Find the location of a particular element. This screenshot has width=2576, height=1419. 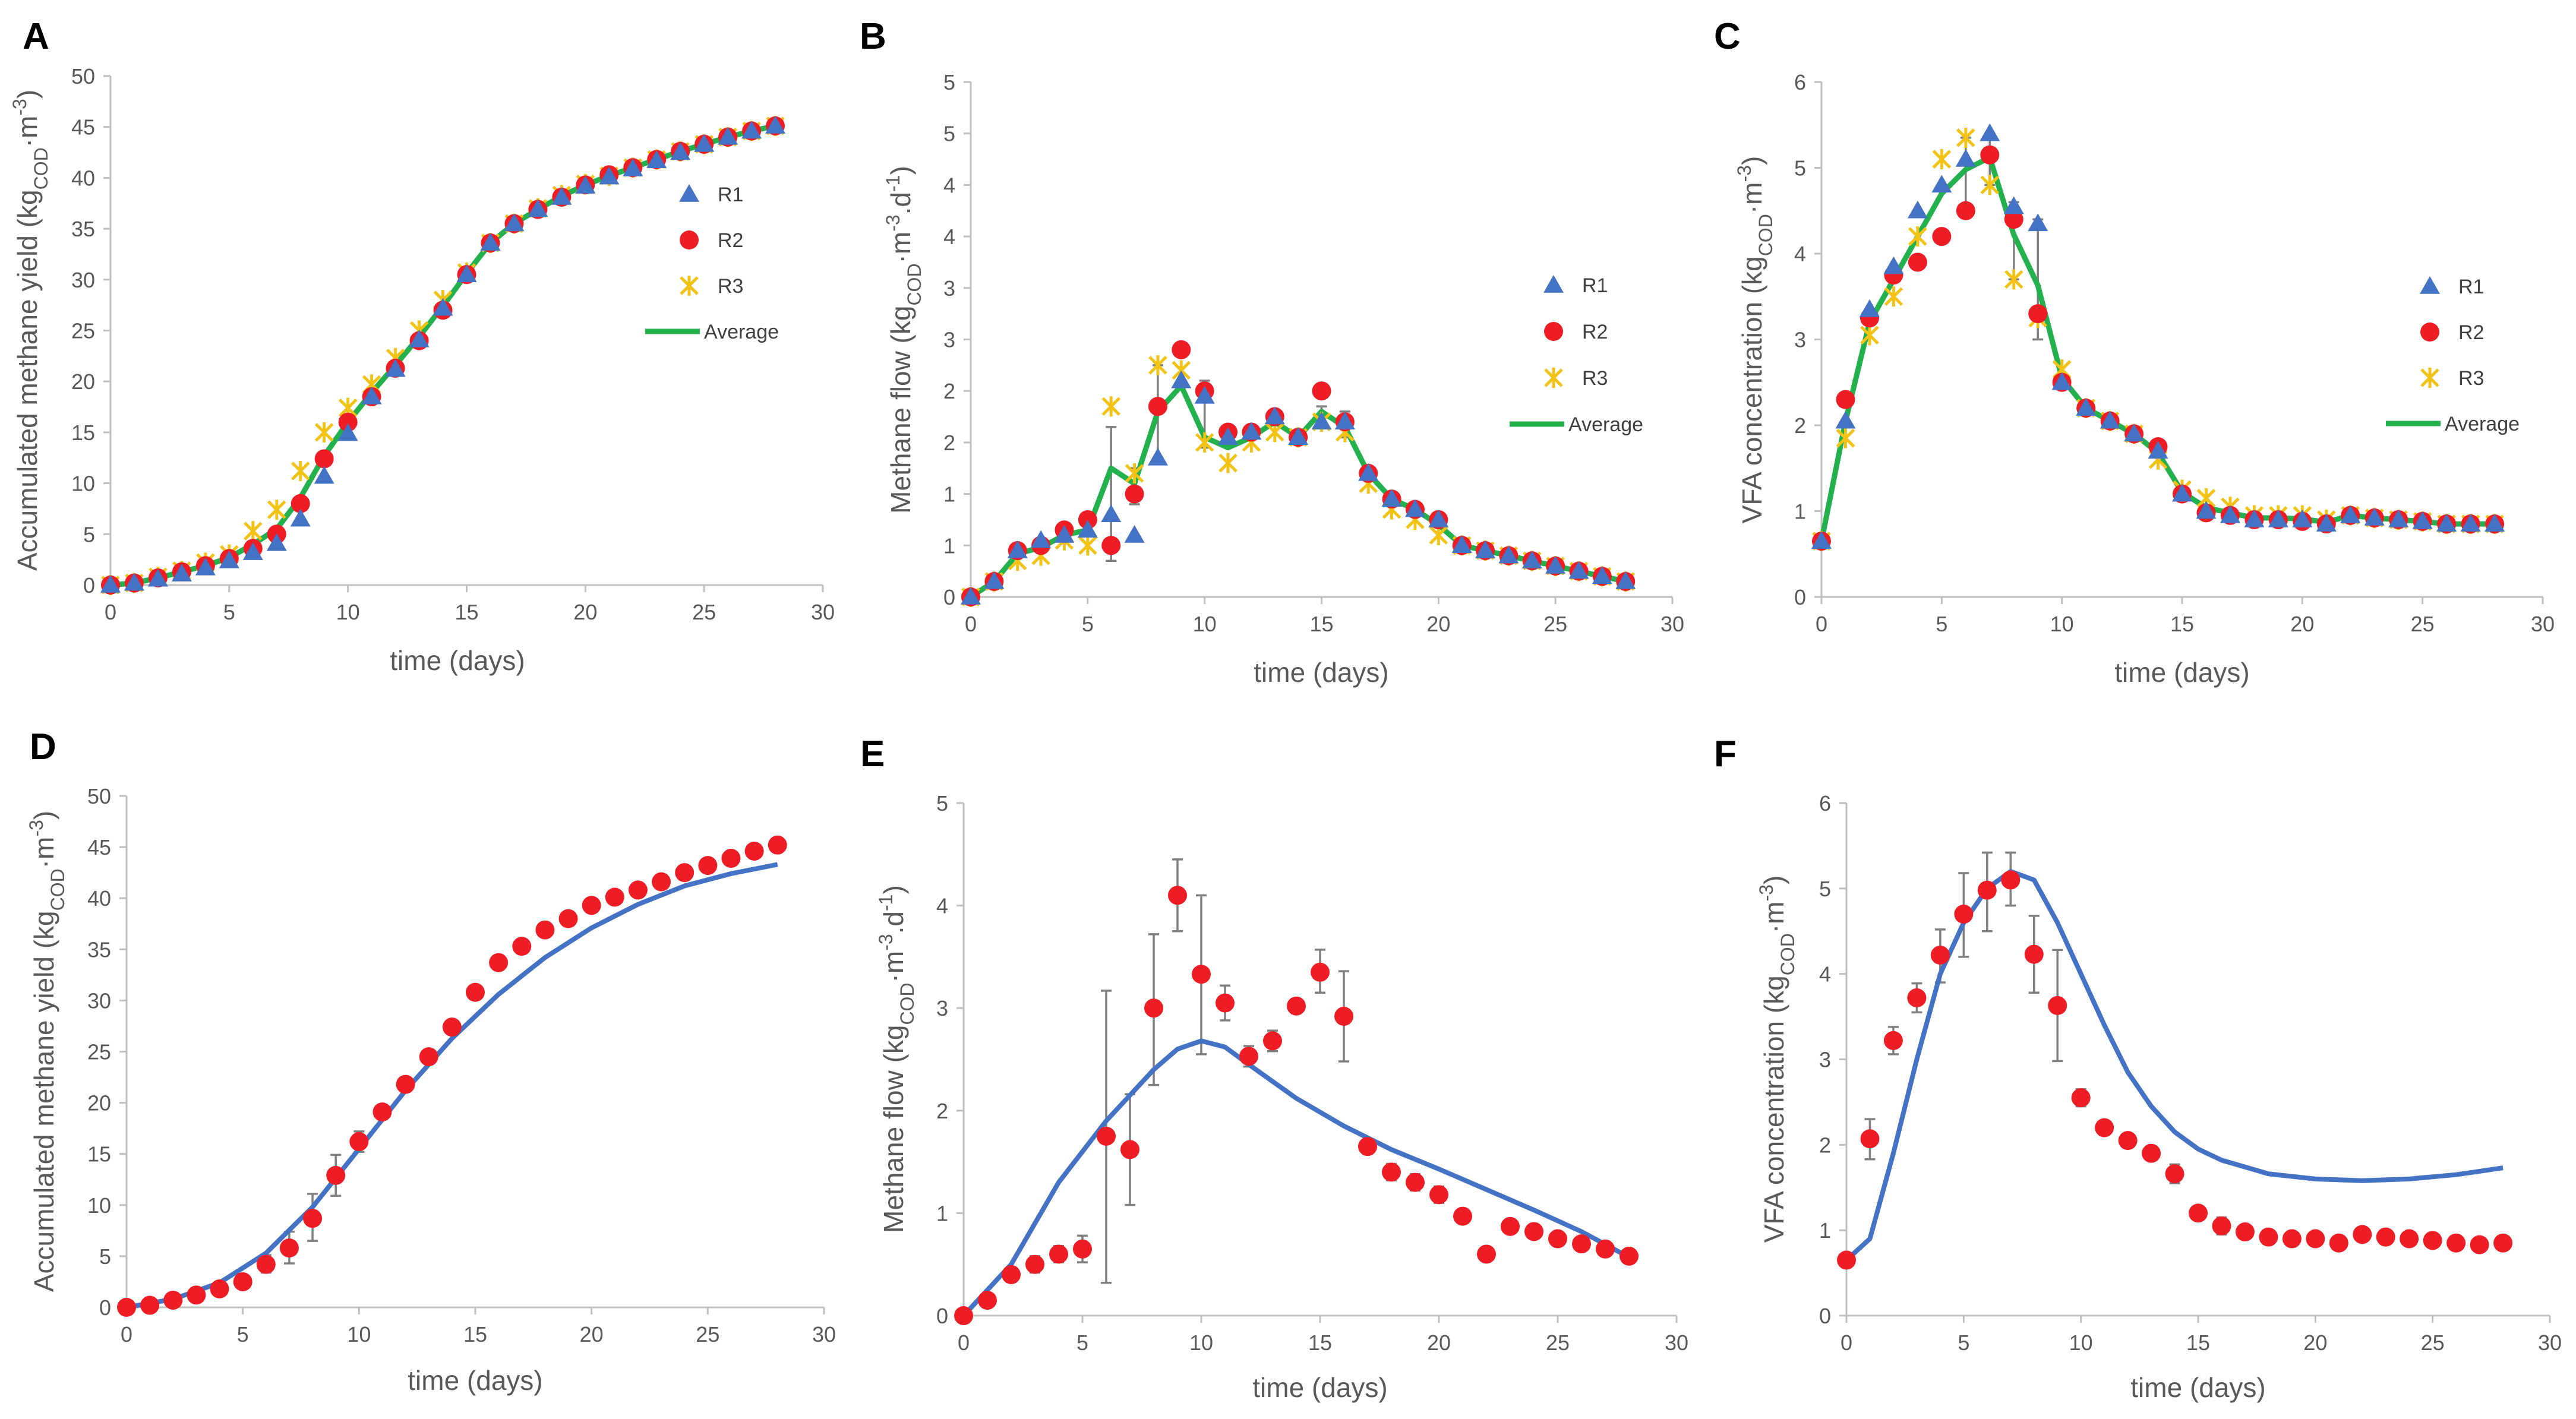

legend-r3-marker is located at coordinates (1553, 378).